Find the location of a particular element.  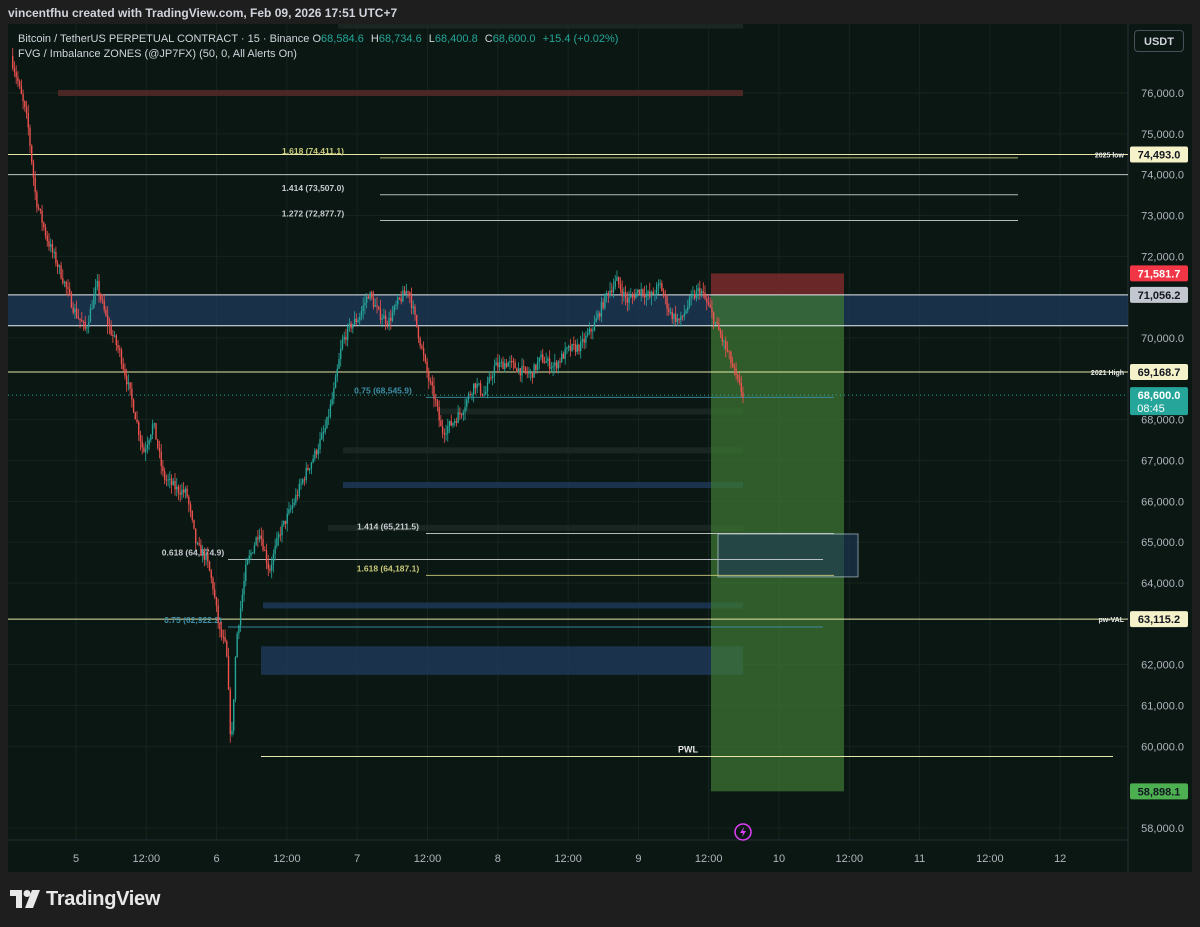

price-tag is located at coordinates (1159, 371).